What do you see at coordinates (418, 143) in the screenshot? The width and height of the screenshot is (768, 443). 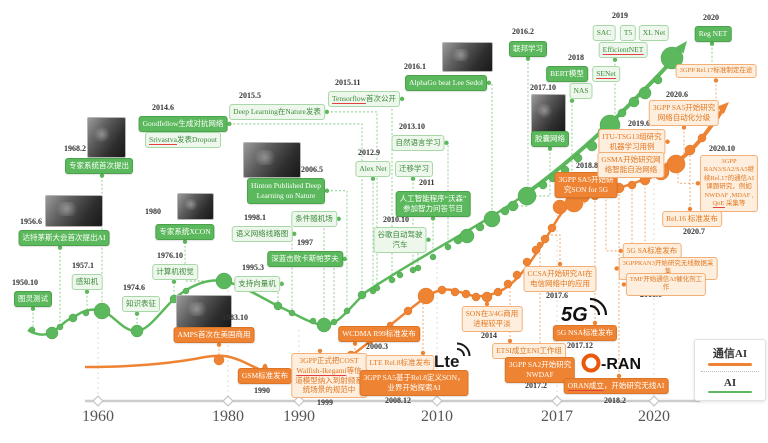 I see `nlp-learning: 自然语言学习` at bounding box center [418, 143].